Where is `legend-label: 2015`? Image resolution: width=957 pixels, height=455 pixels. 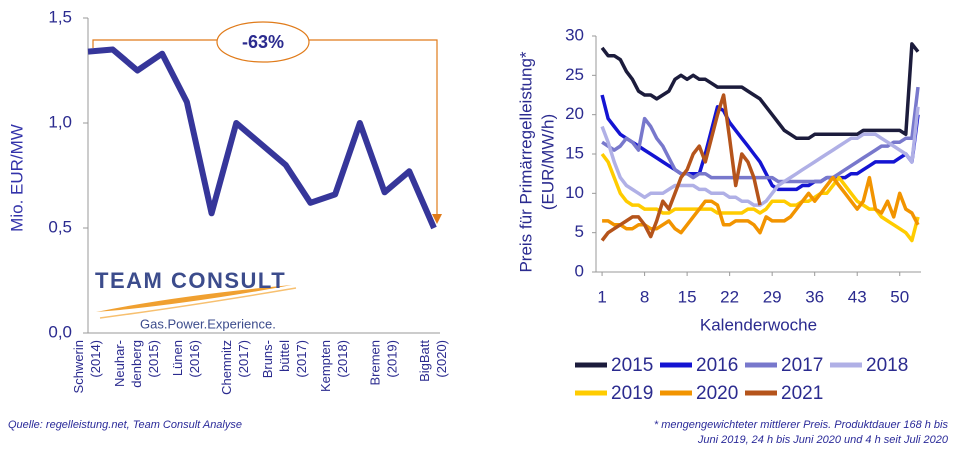
legend-label: 2015 is located at coordinates (632, 365).